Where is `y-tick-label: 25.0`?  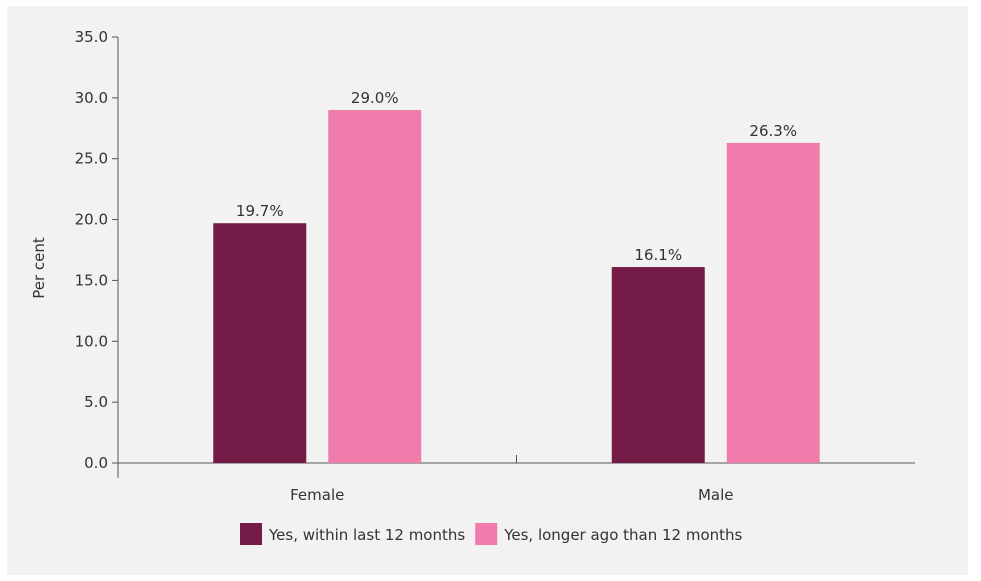 y-tick-label: 25.0 is located at coordinates (91, 159).